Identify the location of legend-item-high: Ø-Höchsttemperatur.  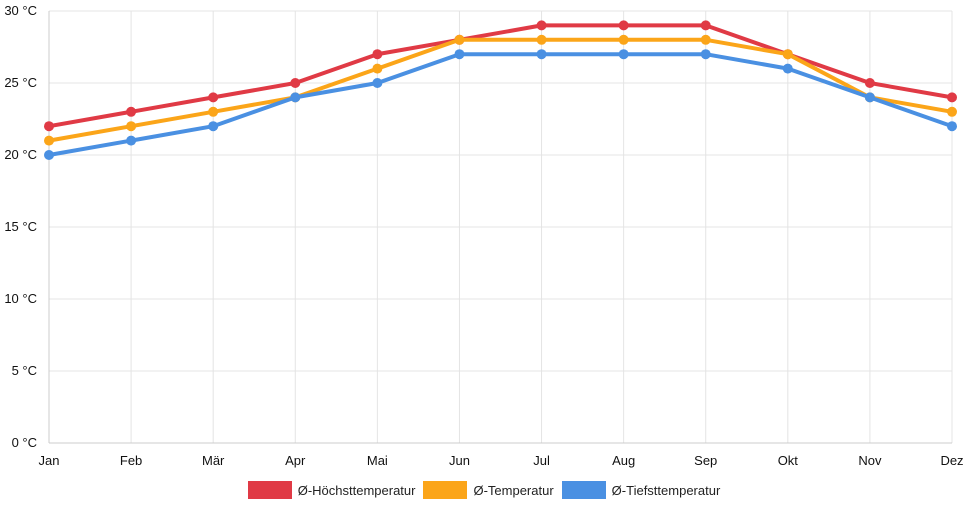
(331, 490).